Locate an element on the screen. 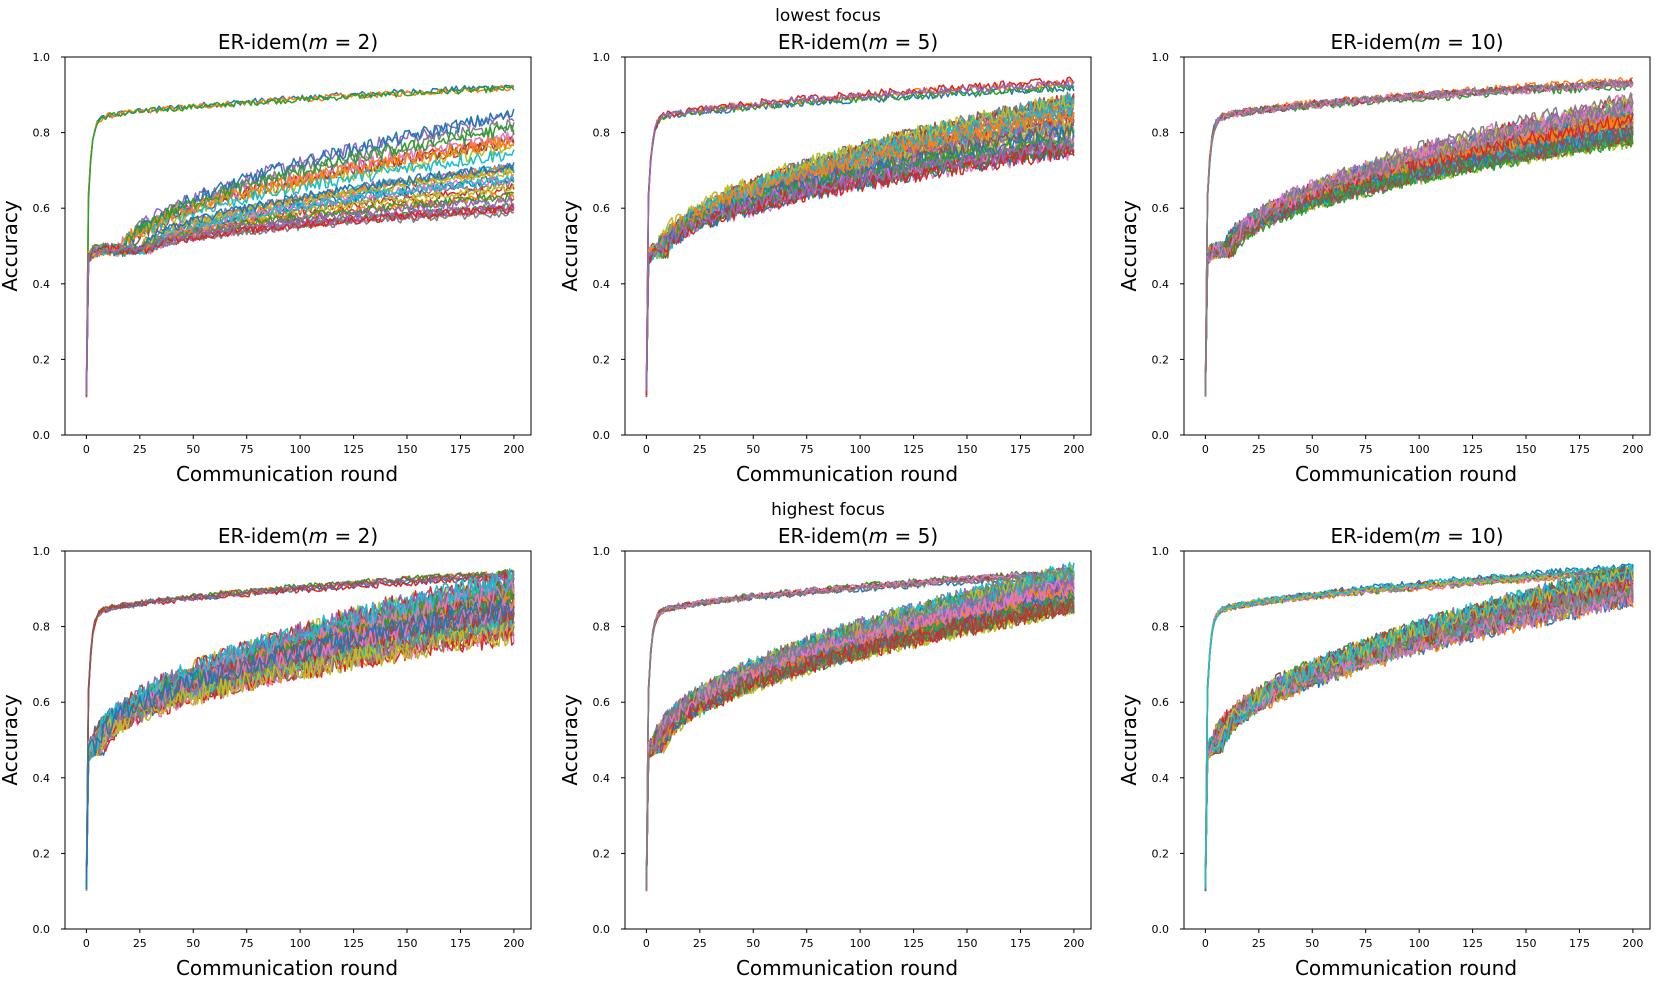 The image size is (1656, 988). x-tick-label: 25 is located at coordinates (140, 943).